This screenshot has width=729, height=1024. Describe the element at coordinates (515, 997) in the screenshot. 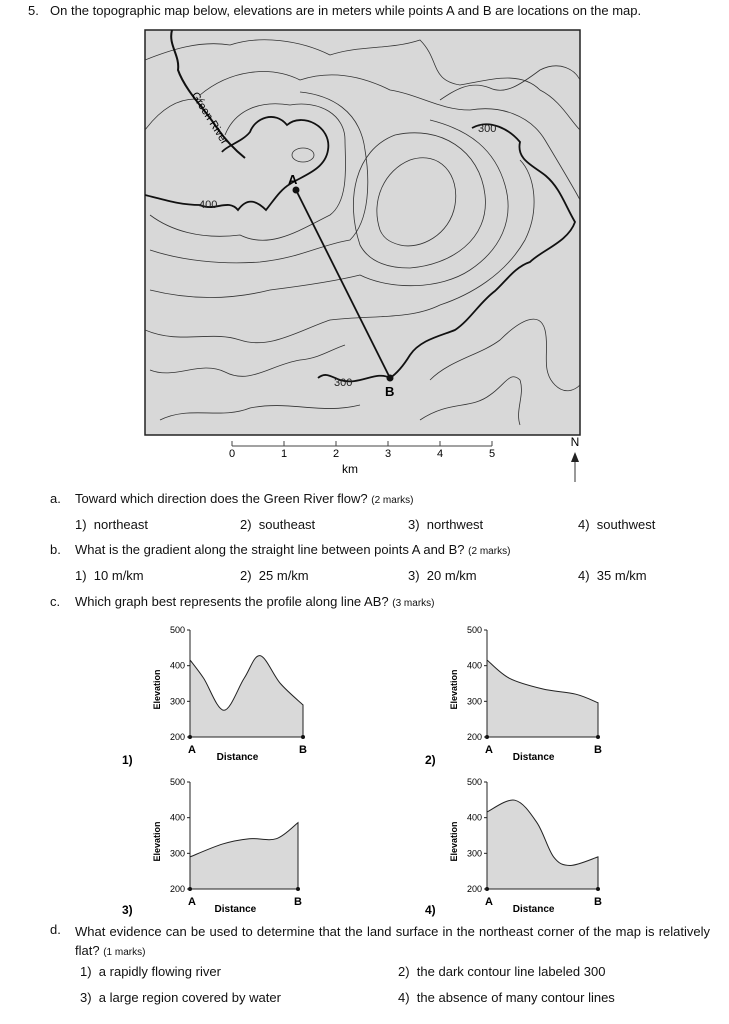

I see `option-text: the absence of many contour lines` at that location.